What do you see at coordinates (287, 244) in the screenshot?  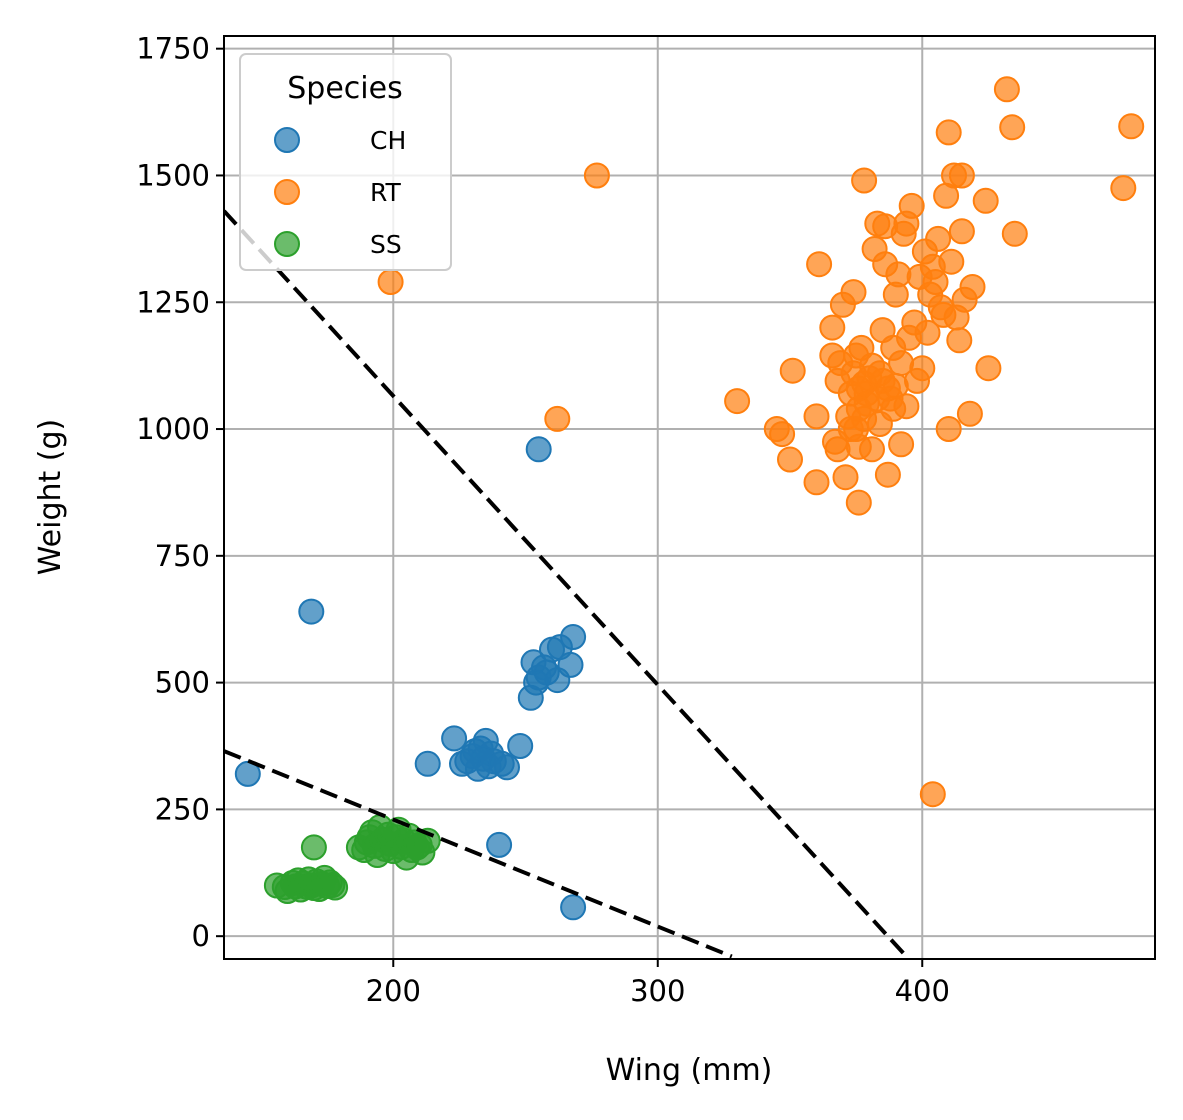 I see `legend-marker-ss` at bounding box center [287, 244].